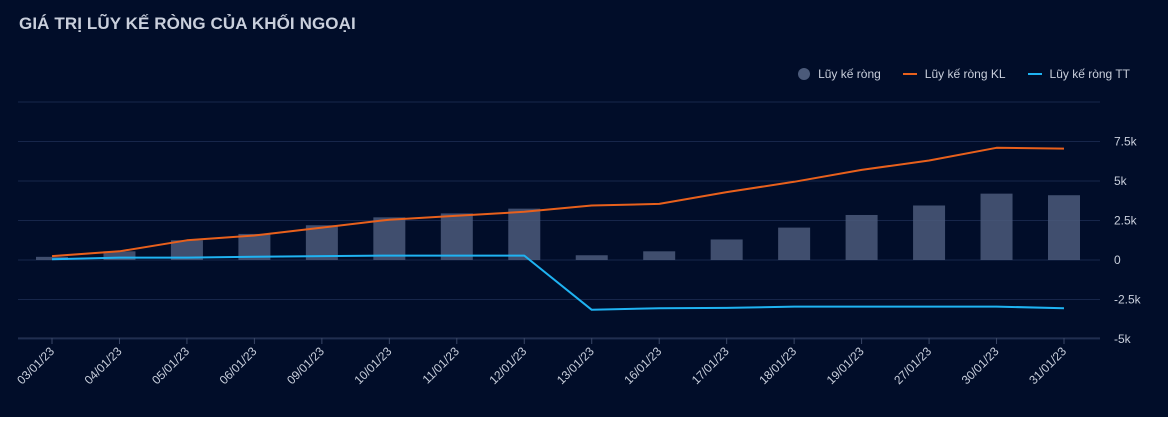 This screenshot has height=431, width=1173. I want to click on x-tick-label: 19/01/23, so click(845, 365).